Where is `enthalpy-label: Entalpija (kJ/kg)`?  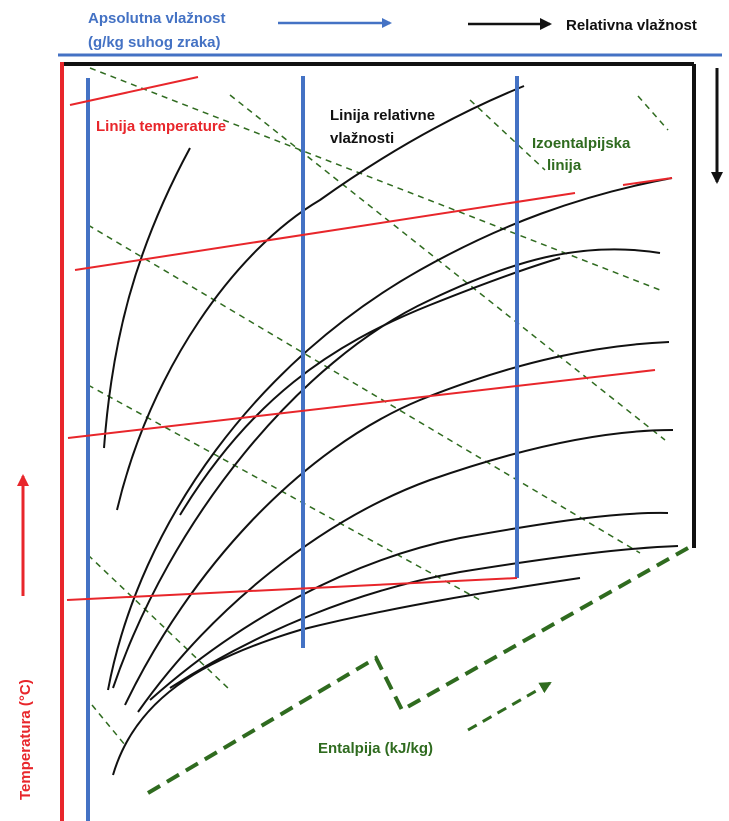 enthalpy-label: Entalpija (kJ/kg) is located at coordinates (375, 748).